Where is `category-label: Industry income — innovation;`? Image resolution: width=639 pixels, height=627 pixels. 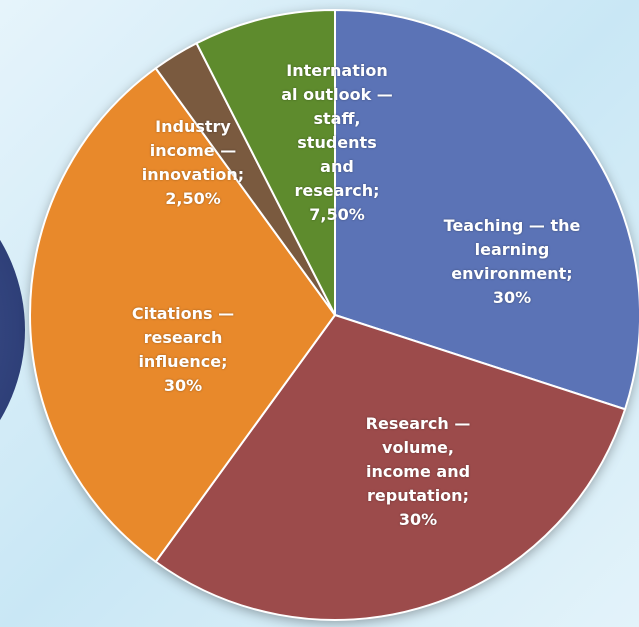 category-label: Industry income — innovation; is located at coordinates (193, 150).